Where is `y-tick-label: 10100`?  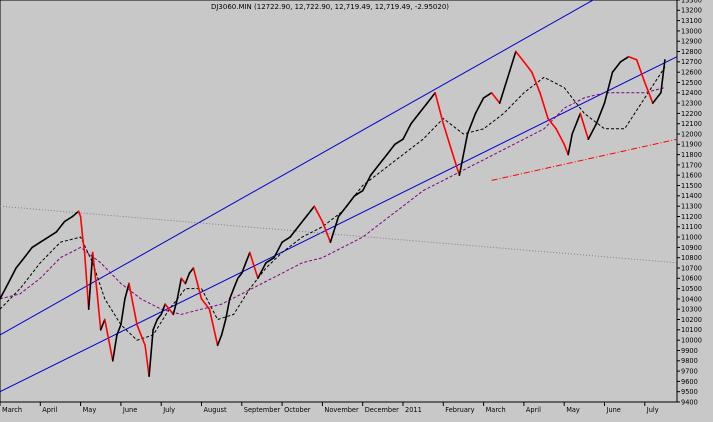
y-tick-label: 10100 is located at coordinates (691, 330).